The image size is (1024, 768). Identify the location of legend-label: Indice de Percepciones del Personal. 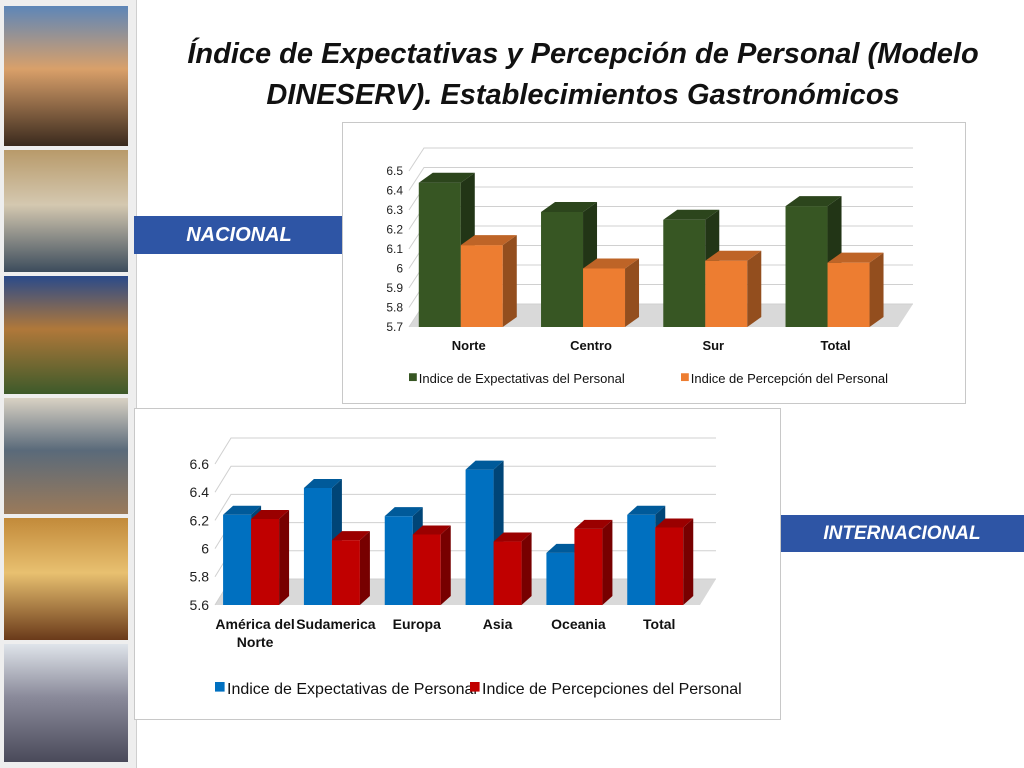
(612, 689).